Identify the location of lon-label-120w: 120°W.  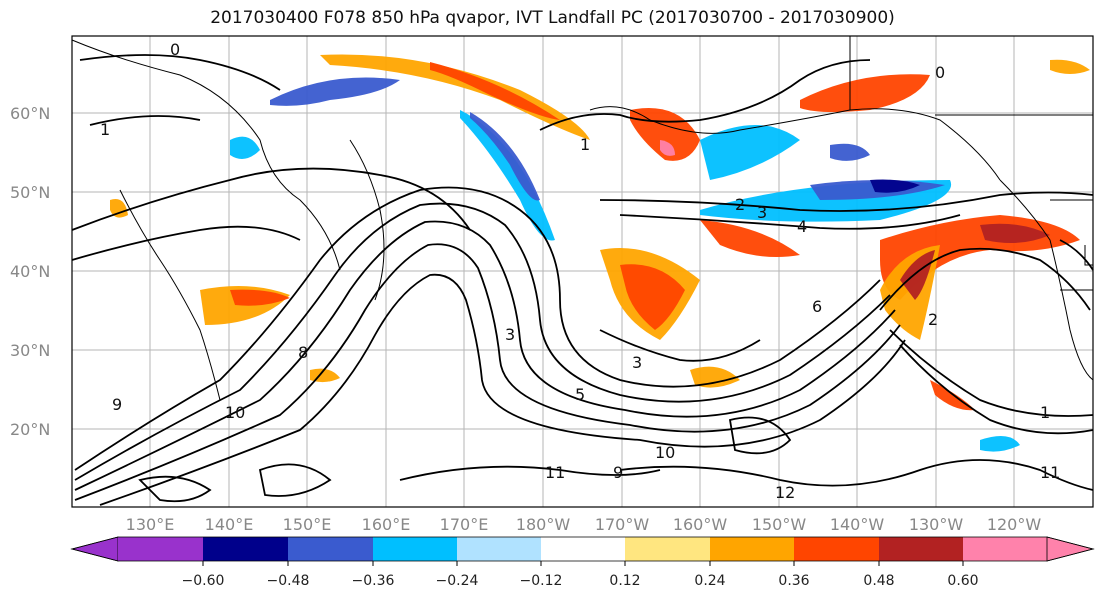
(1014, 524).